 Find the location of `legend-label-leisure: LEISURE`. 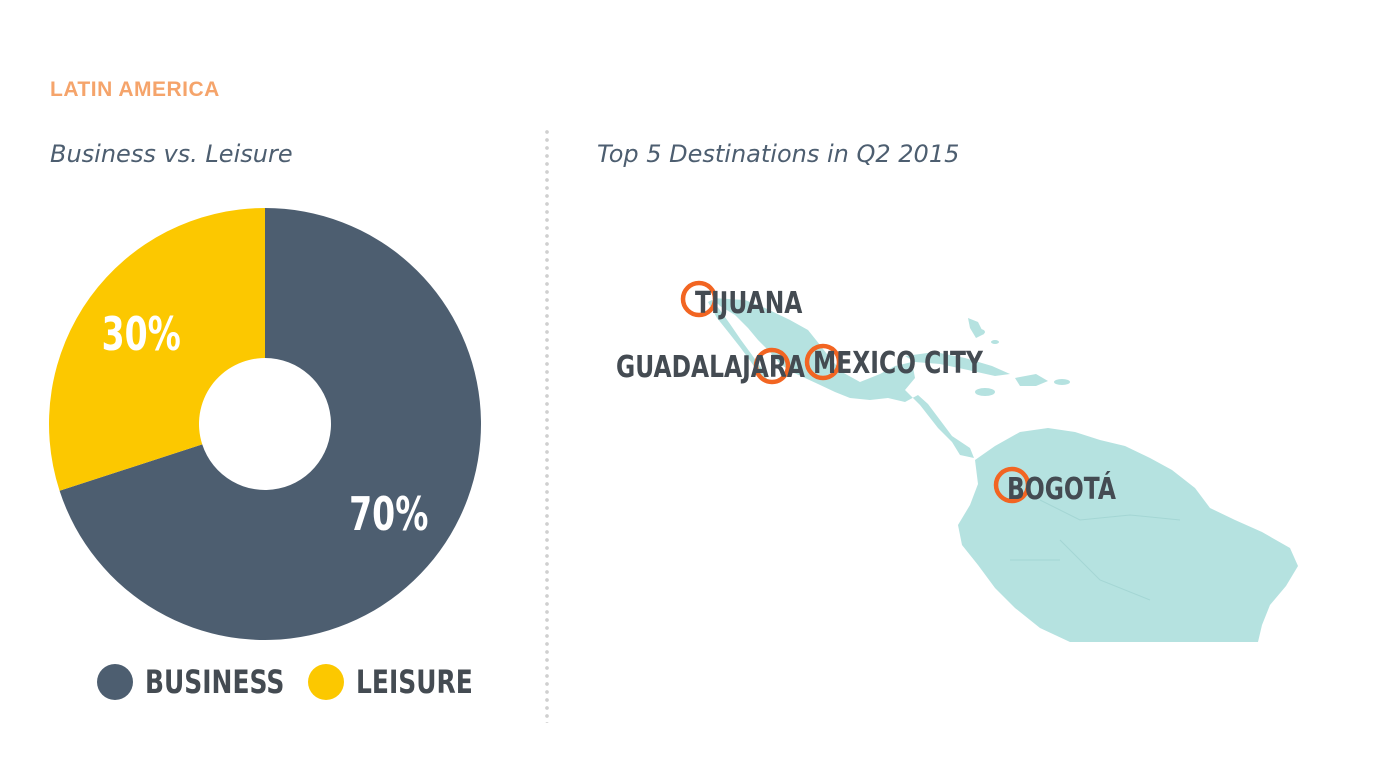

legend-label-leisure: LEISURE is located at coordinates (414, 682).